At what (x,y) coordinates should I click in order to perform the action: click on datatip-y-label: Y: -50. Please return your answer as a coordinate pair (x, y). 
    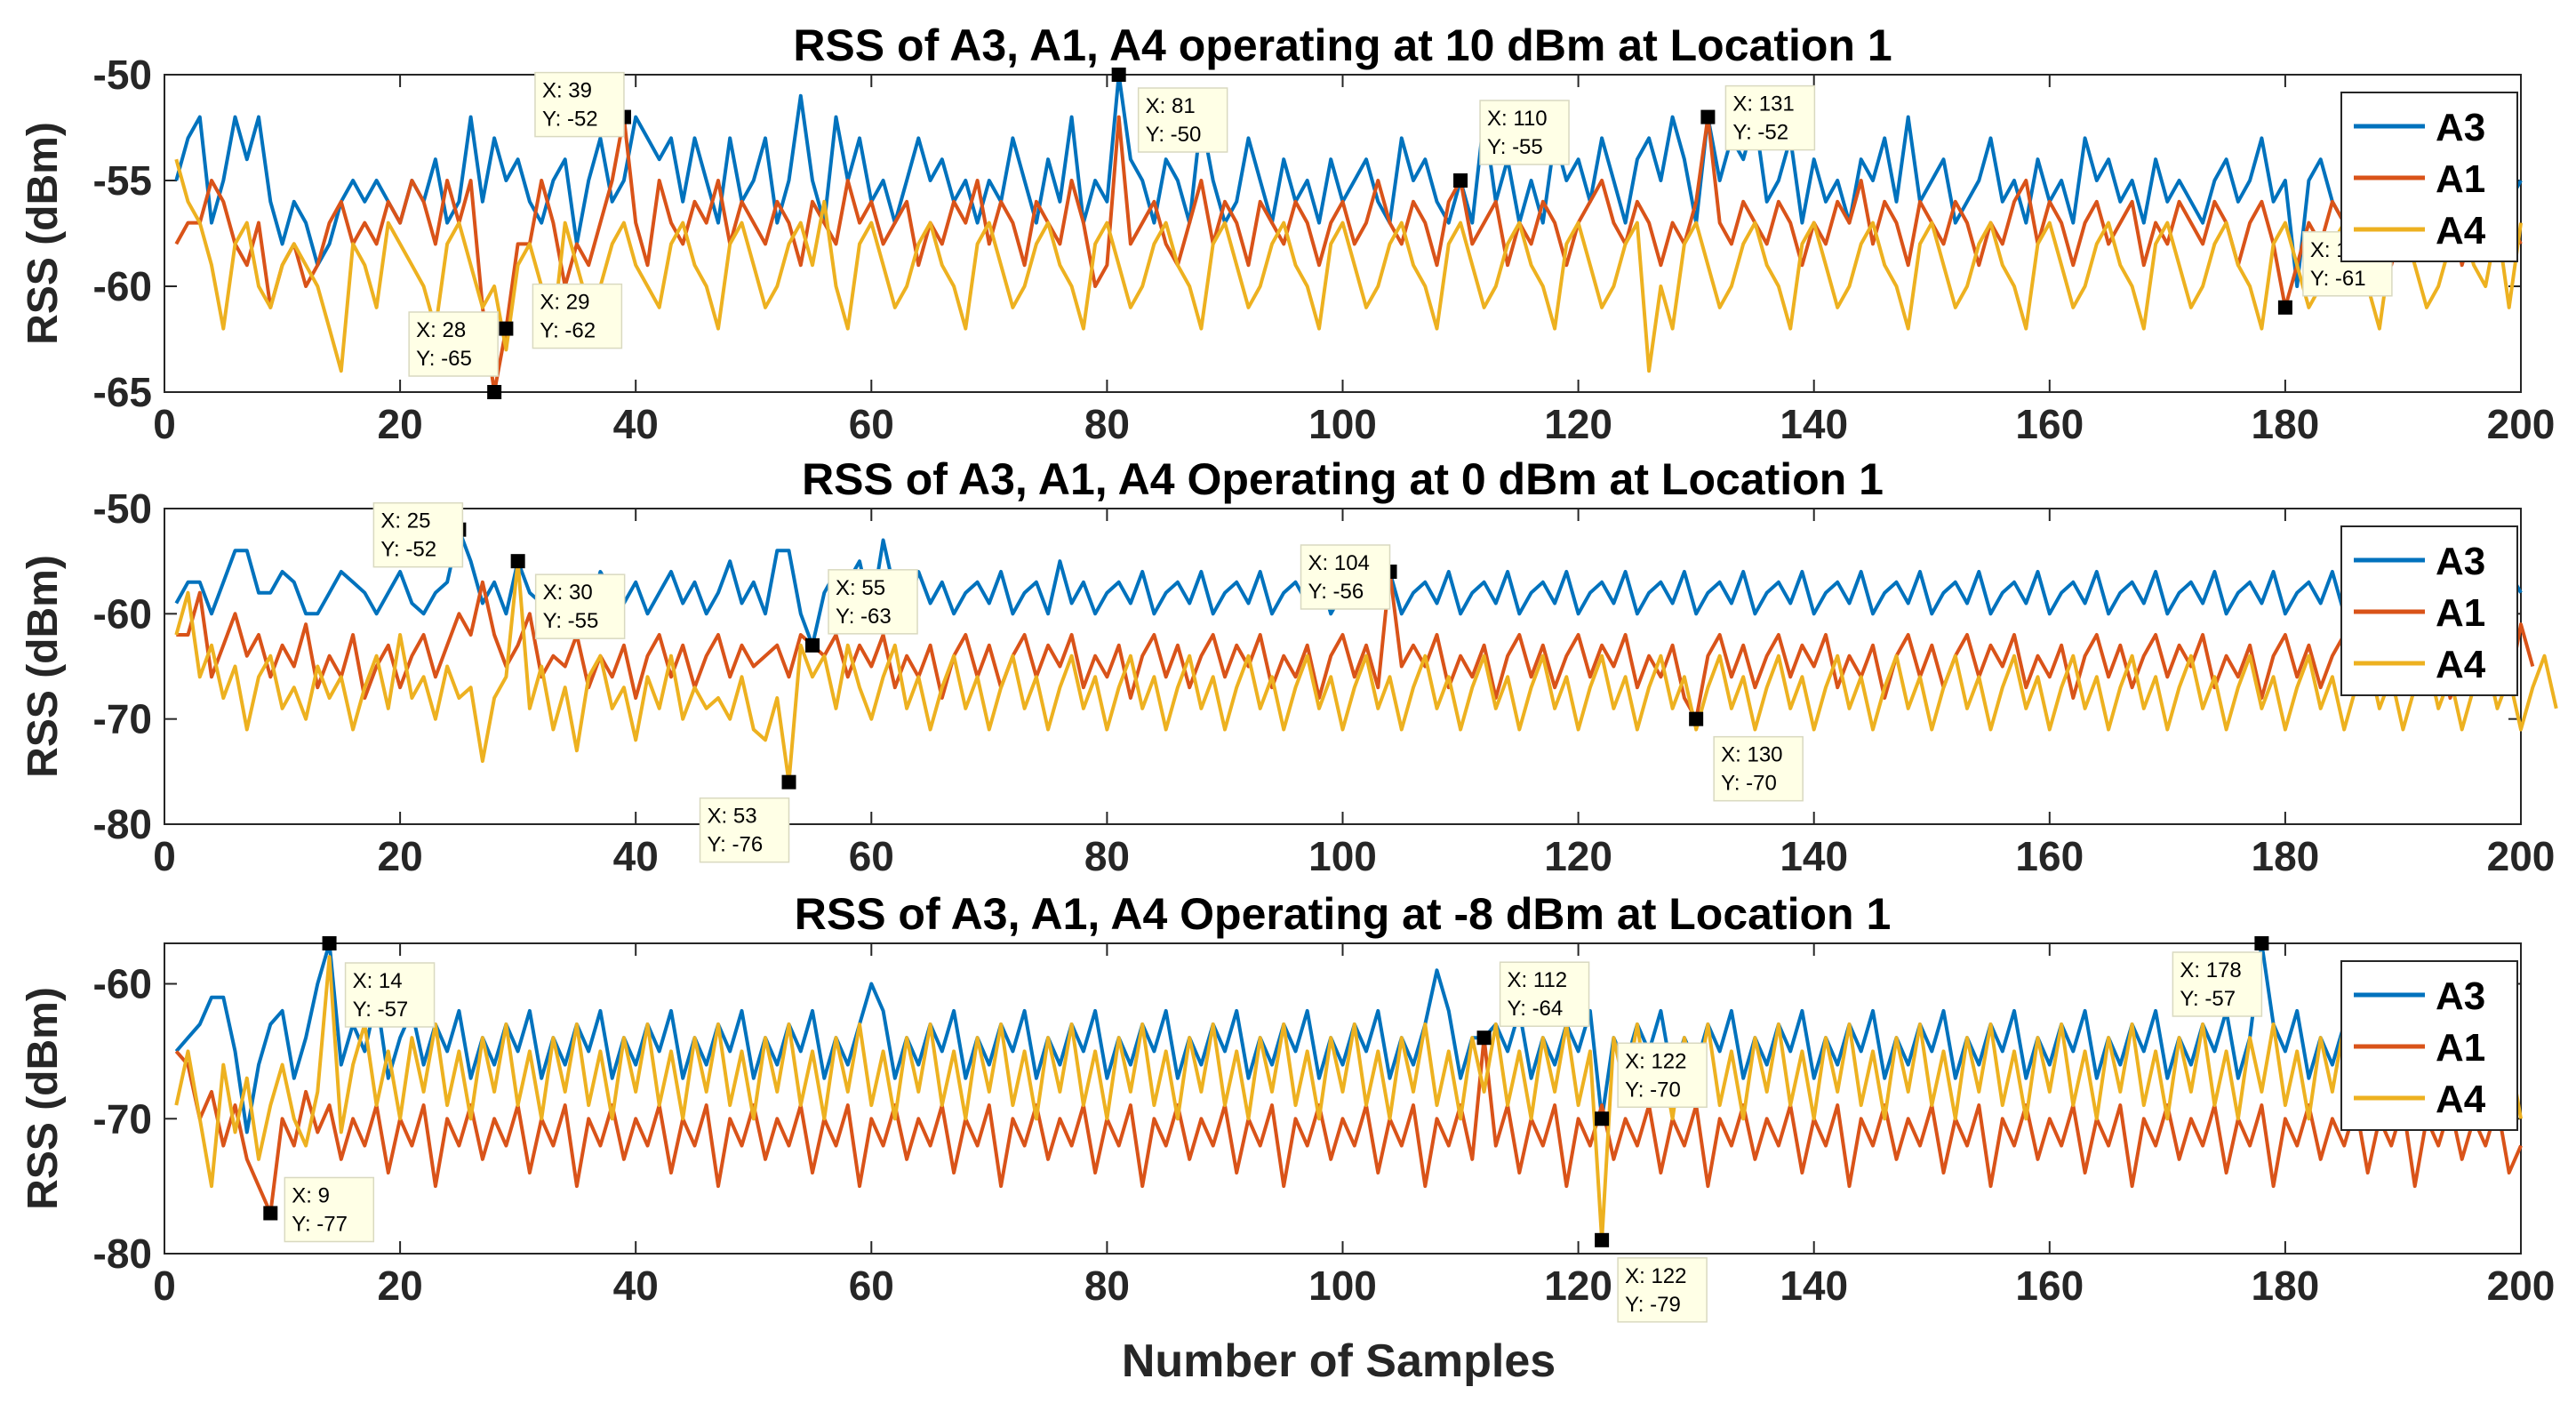
    Looking at the image, I should click on (1174, 135).